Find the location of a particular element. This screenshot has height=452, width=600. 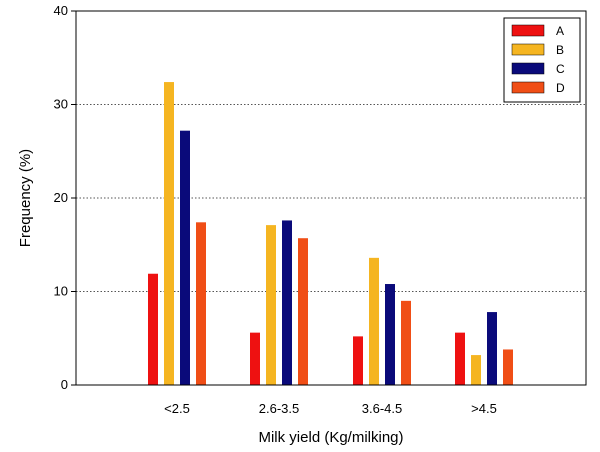

y-tick-label: 10 is located at coordinates (61, 291).